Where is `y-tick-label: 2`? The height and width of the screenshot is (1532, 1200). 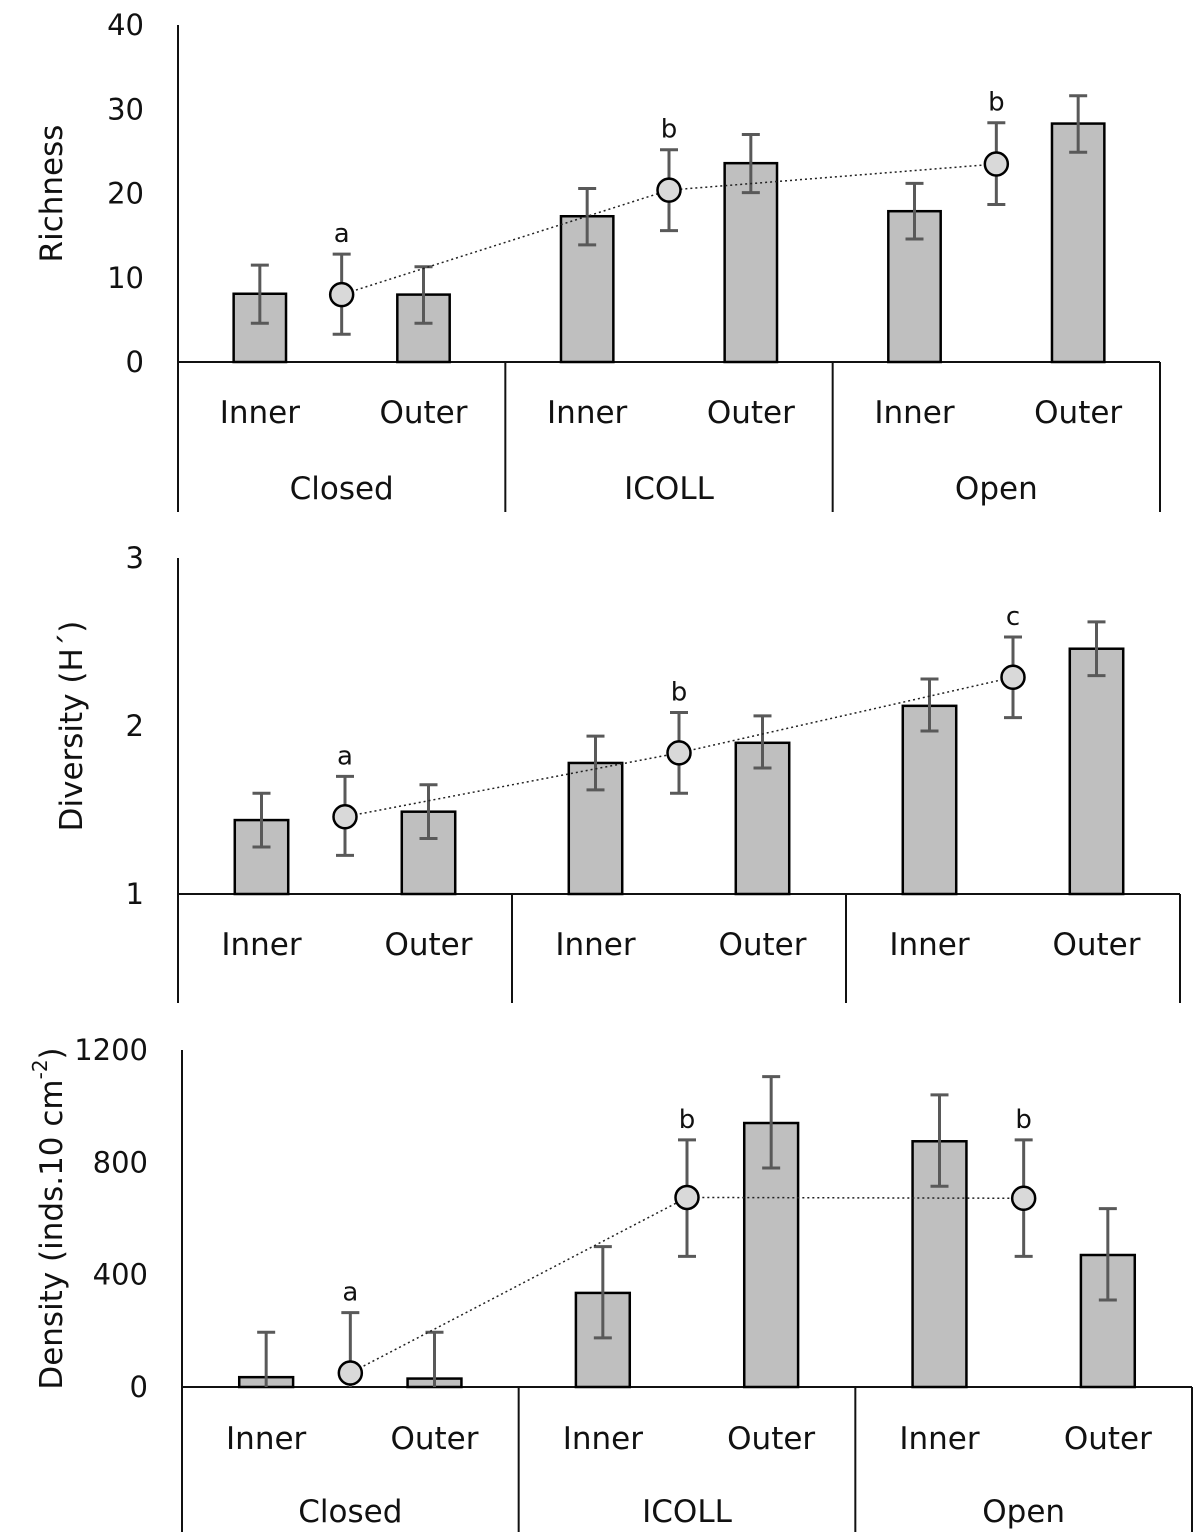 y-tick-label: 2 is located at coordinates (135, 726).